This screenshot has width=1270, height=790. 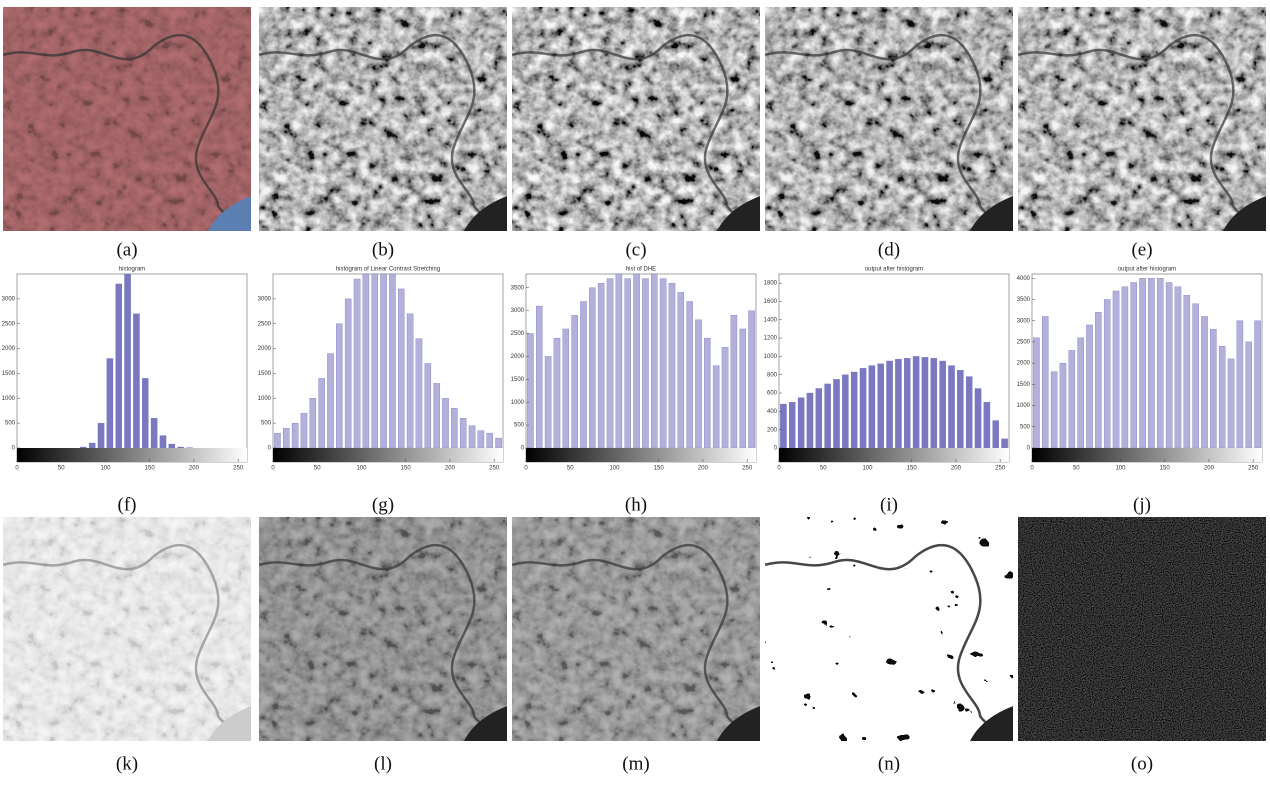 What do you see at coordinates (9, 399) in the screenshot?
I see `y-tick-label: 1000` at bounding box center [9, 399].